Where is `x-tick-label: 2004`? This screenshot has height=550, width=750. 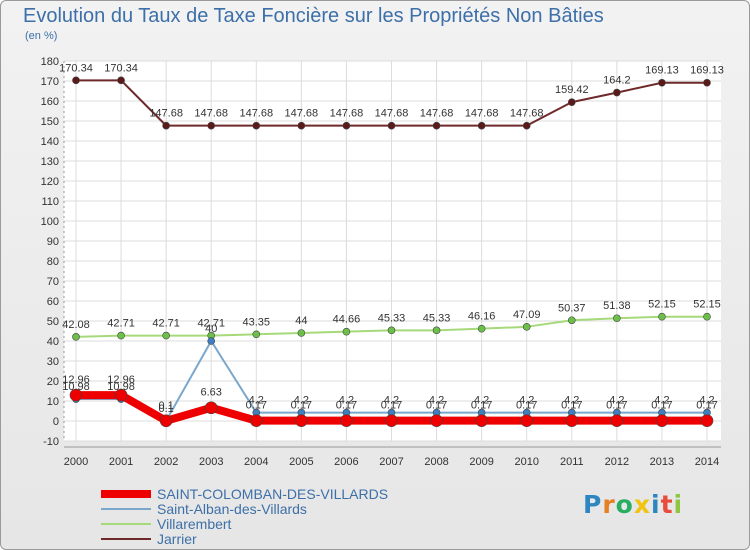 x-tick-label: 2004 is located at coordinates (256, 462).